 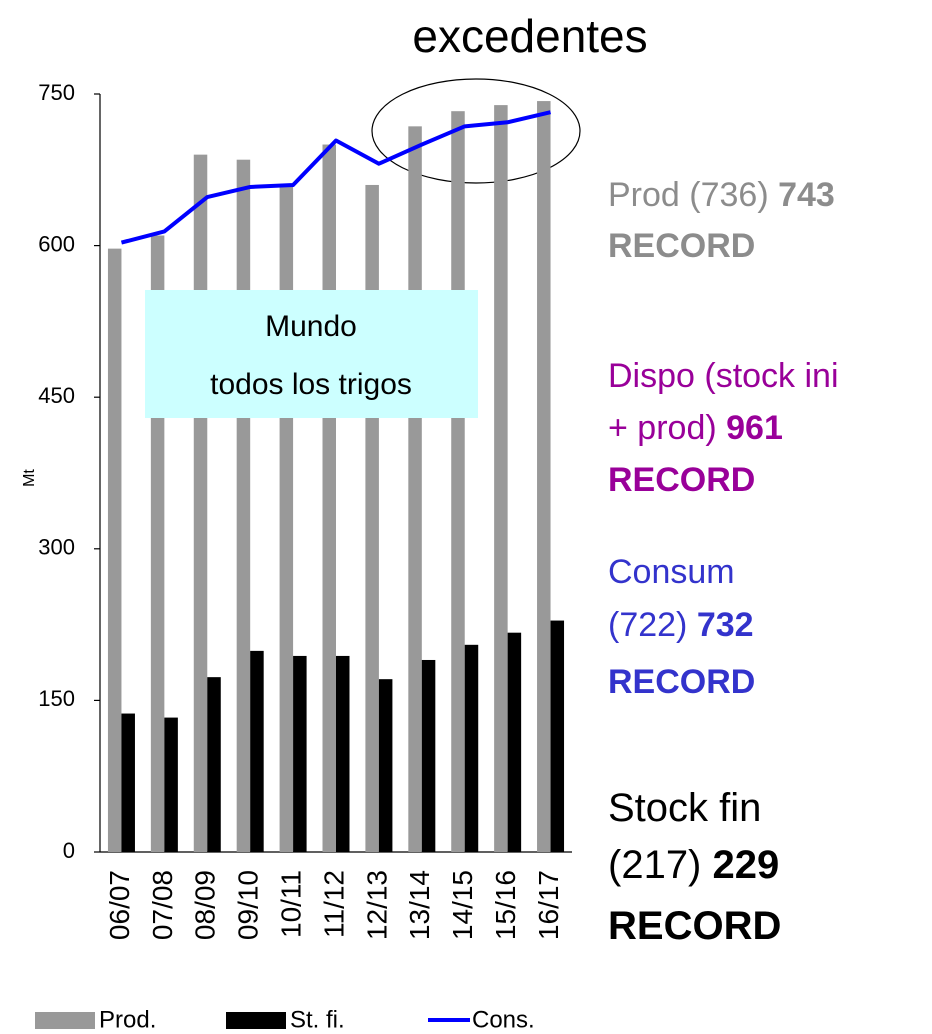 I want to click on note-line: Prod (736) 743, so click(x=721, y=195).